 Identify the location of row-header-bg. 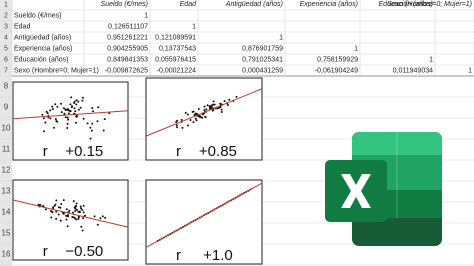
(6, 133).